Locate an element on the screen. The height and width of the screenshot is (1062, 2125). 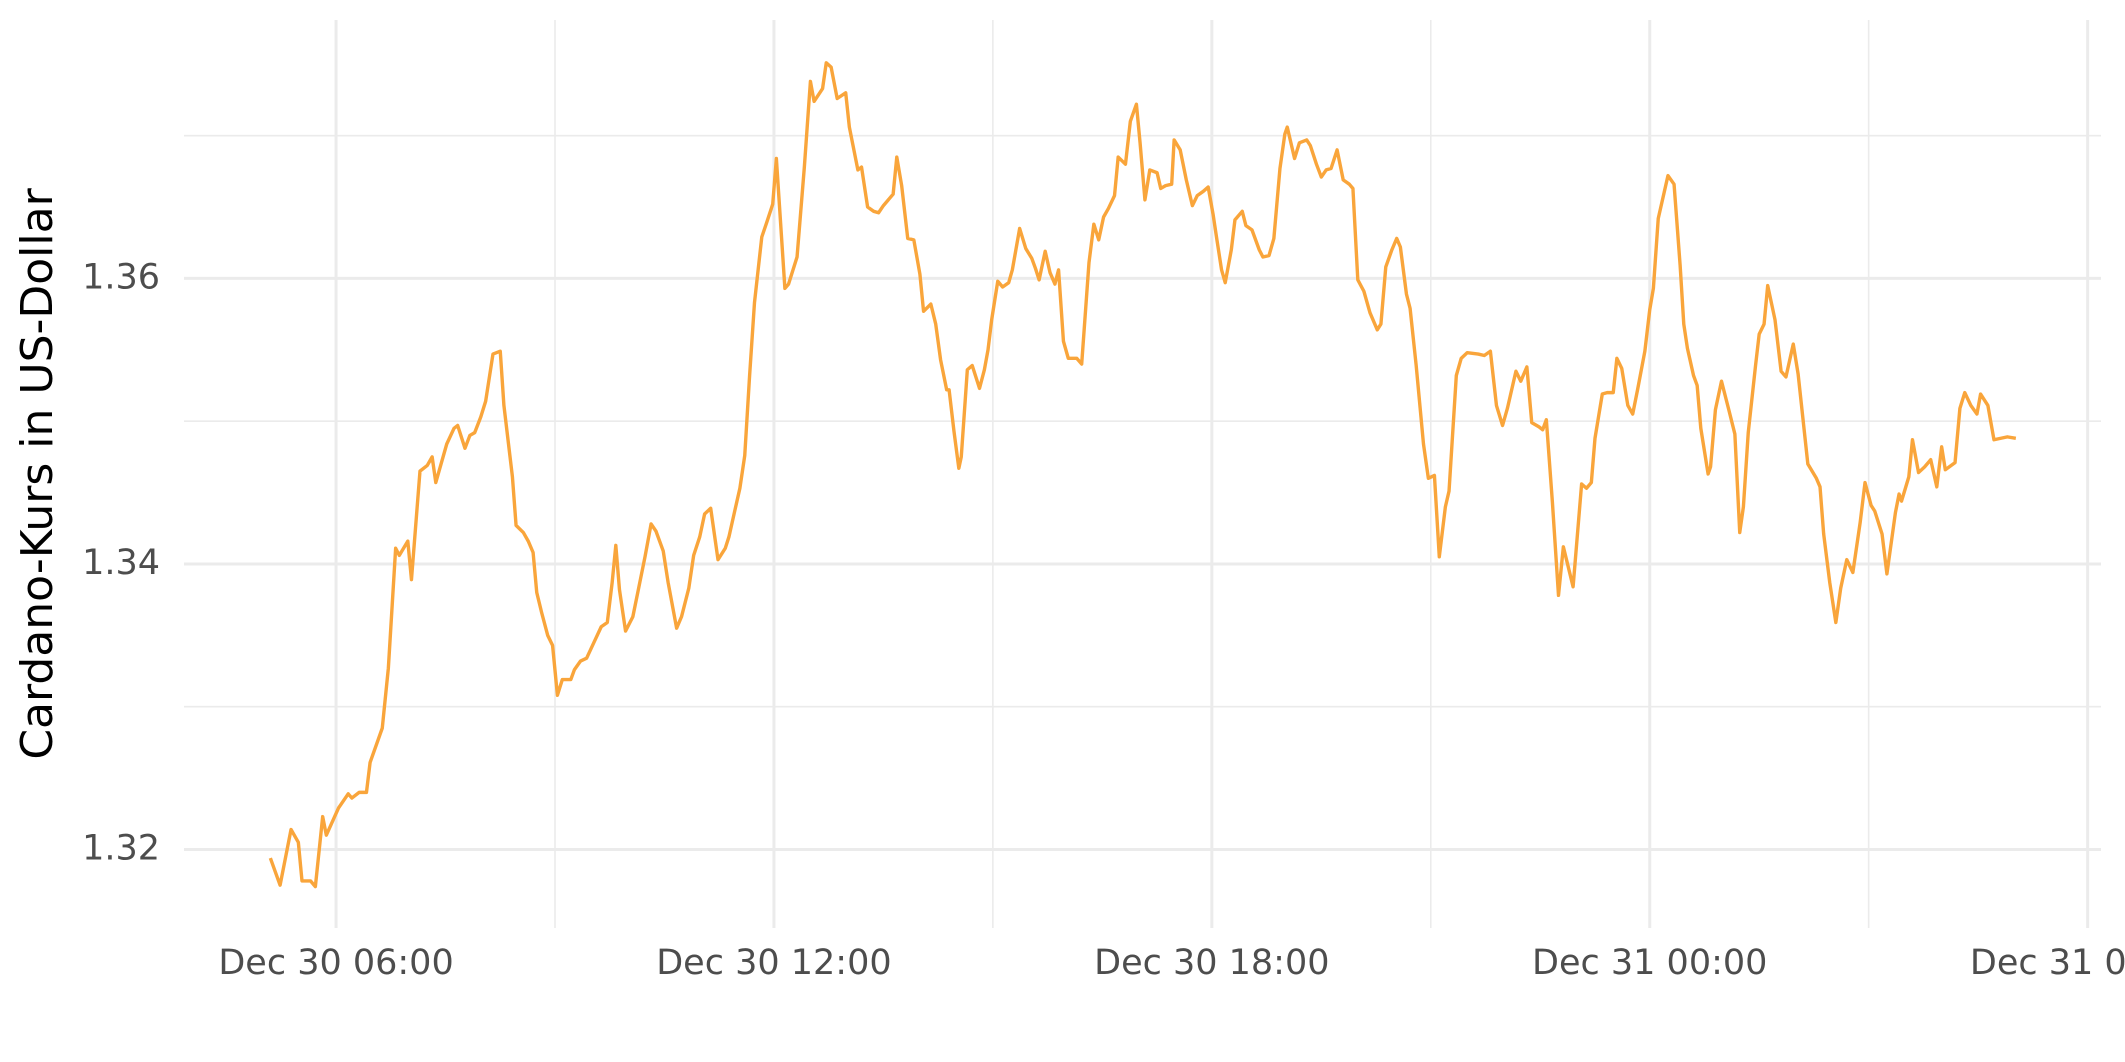
x-tick-label: Dec 31 06:00 is located at coordinates (2047, 963).